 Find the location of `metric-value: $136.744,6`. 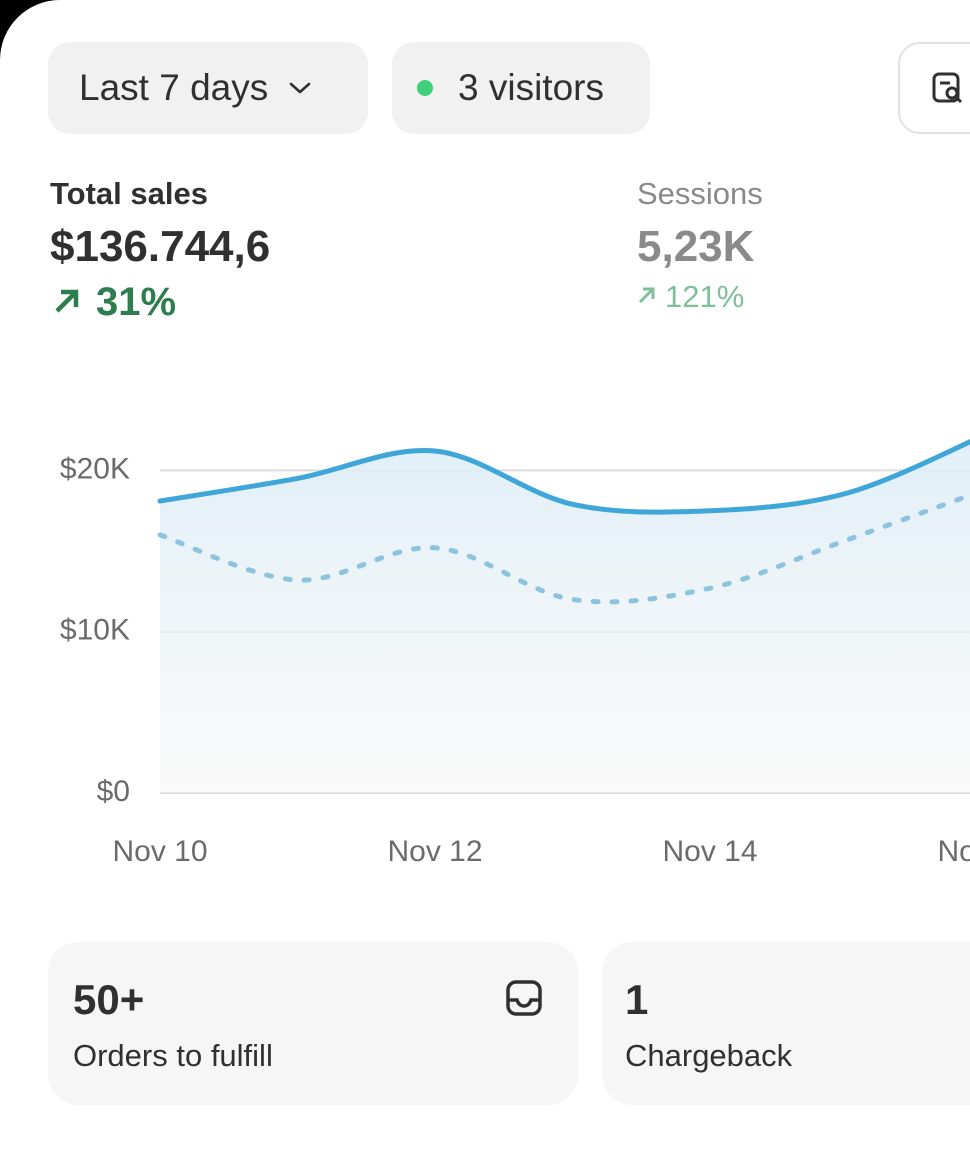

metric-value: $136.744,6 is located at coordinates (160, 246).